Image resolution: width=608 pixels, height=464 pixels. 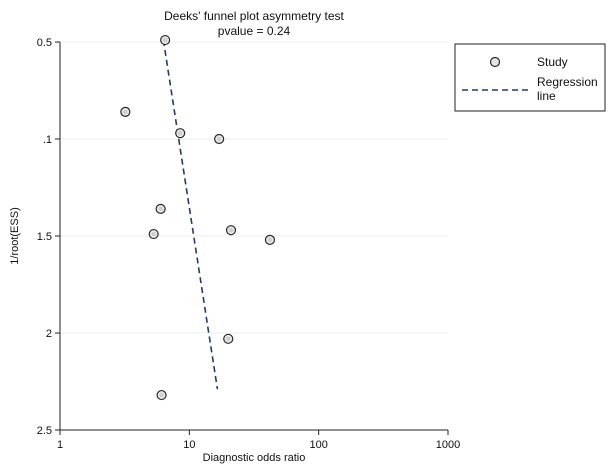 I want to click on legend-box, so click(x=530, y=77).